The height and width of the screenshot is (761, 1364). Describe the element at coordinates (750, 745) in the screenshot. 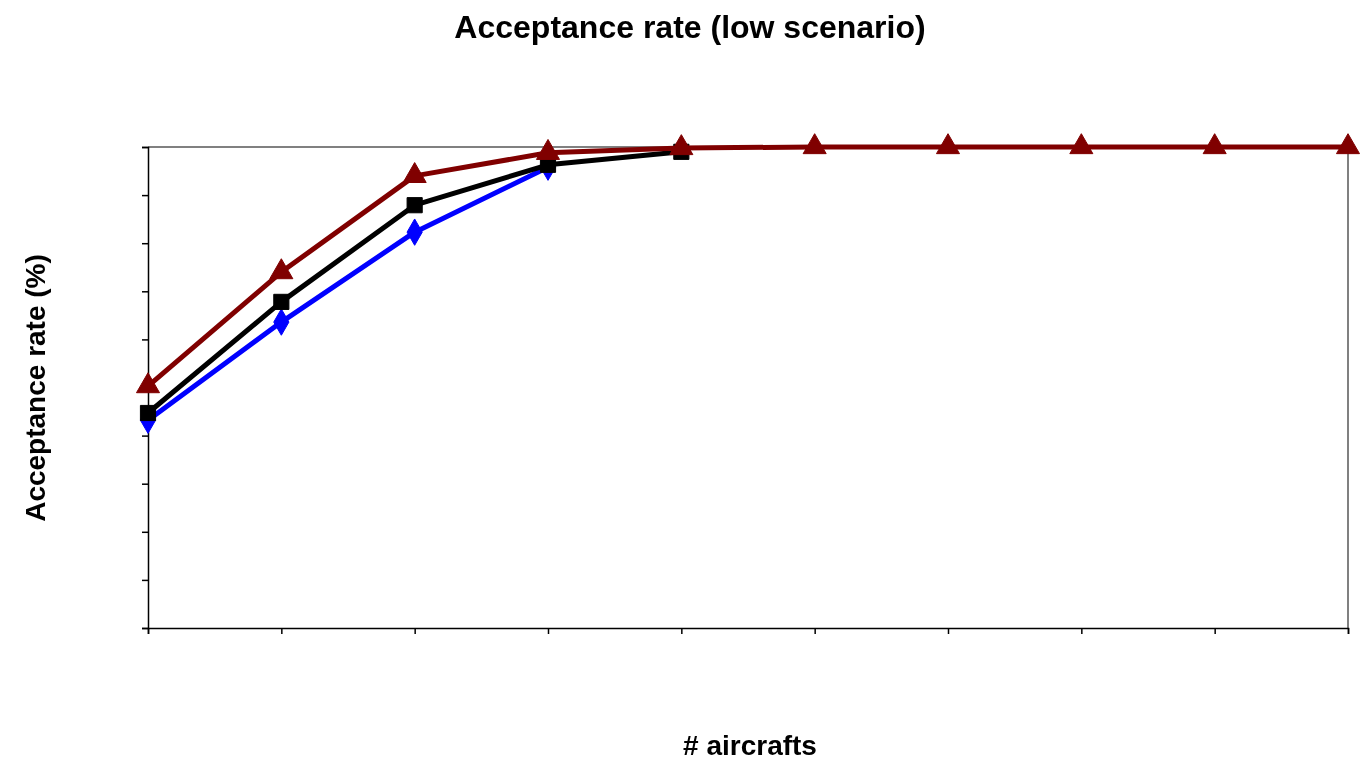

I see `x-axis-title: # aircrafts` at that location.